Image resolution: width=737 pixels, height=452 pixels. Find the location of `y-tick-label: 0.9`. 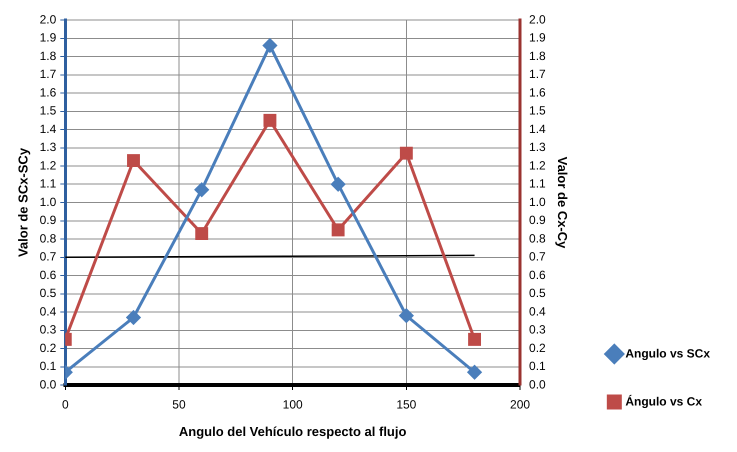

y-tick-label: 0.9 is located at coordinates (48, 220).